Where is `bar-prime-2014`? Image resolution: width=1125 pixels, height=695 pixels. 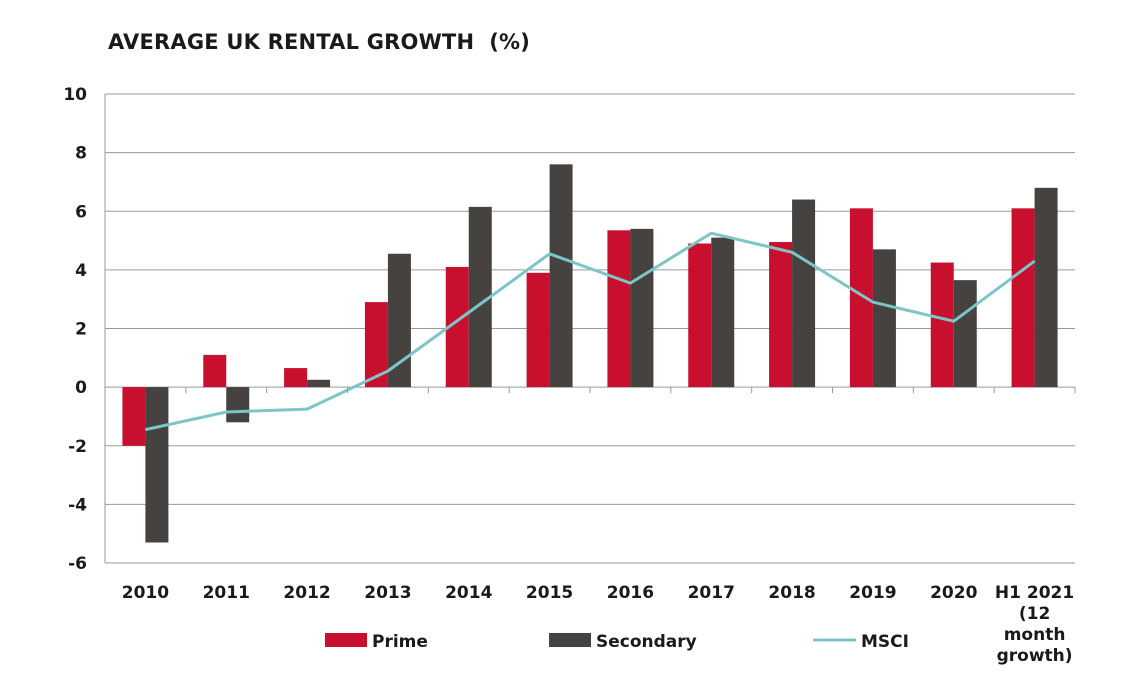
bar-prime-2014 is located at coordinates (457, 327).